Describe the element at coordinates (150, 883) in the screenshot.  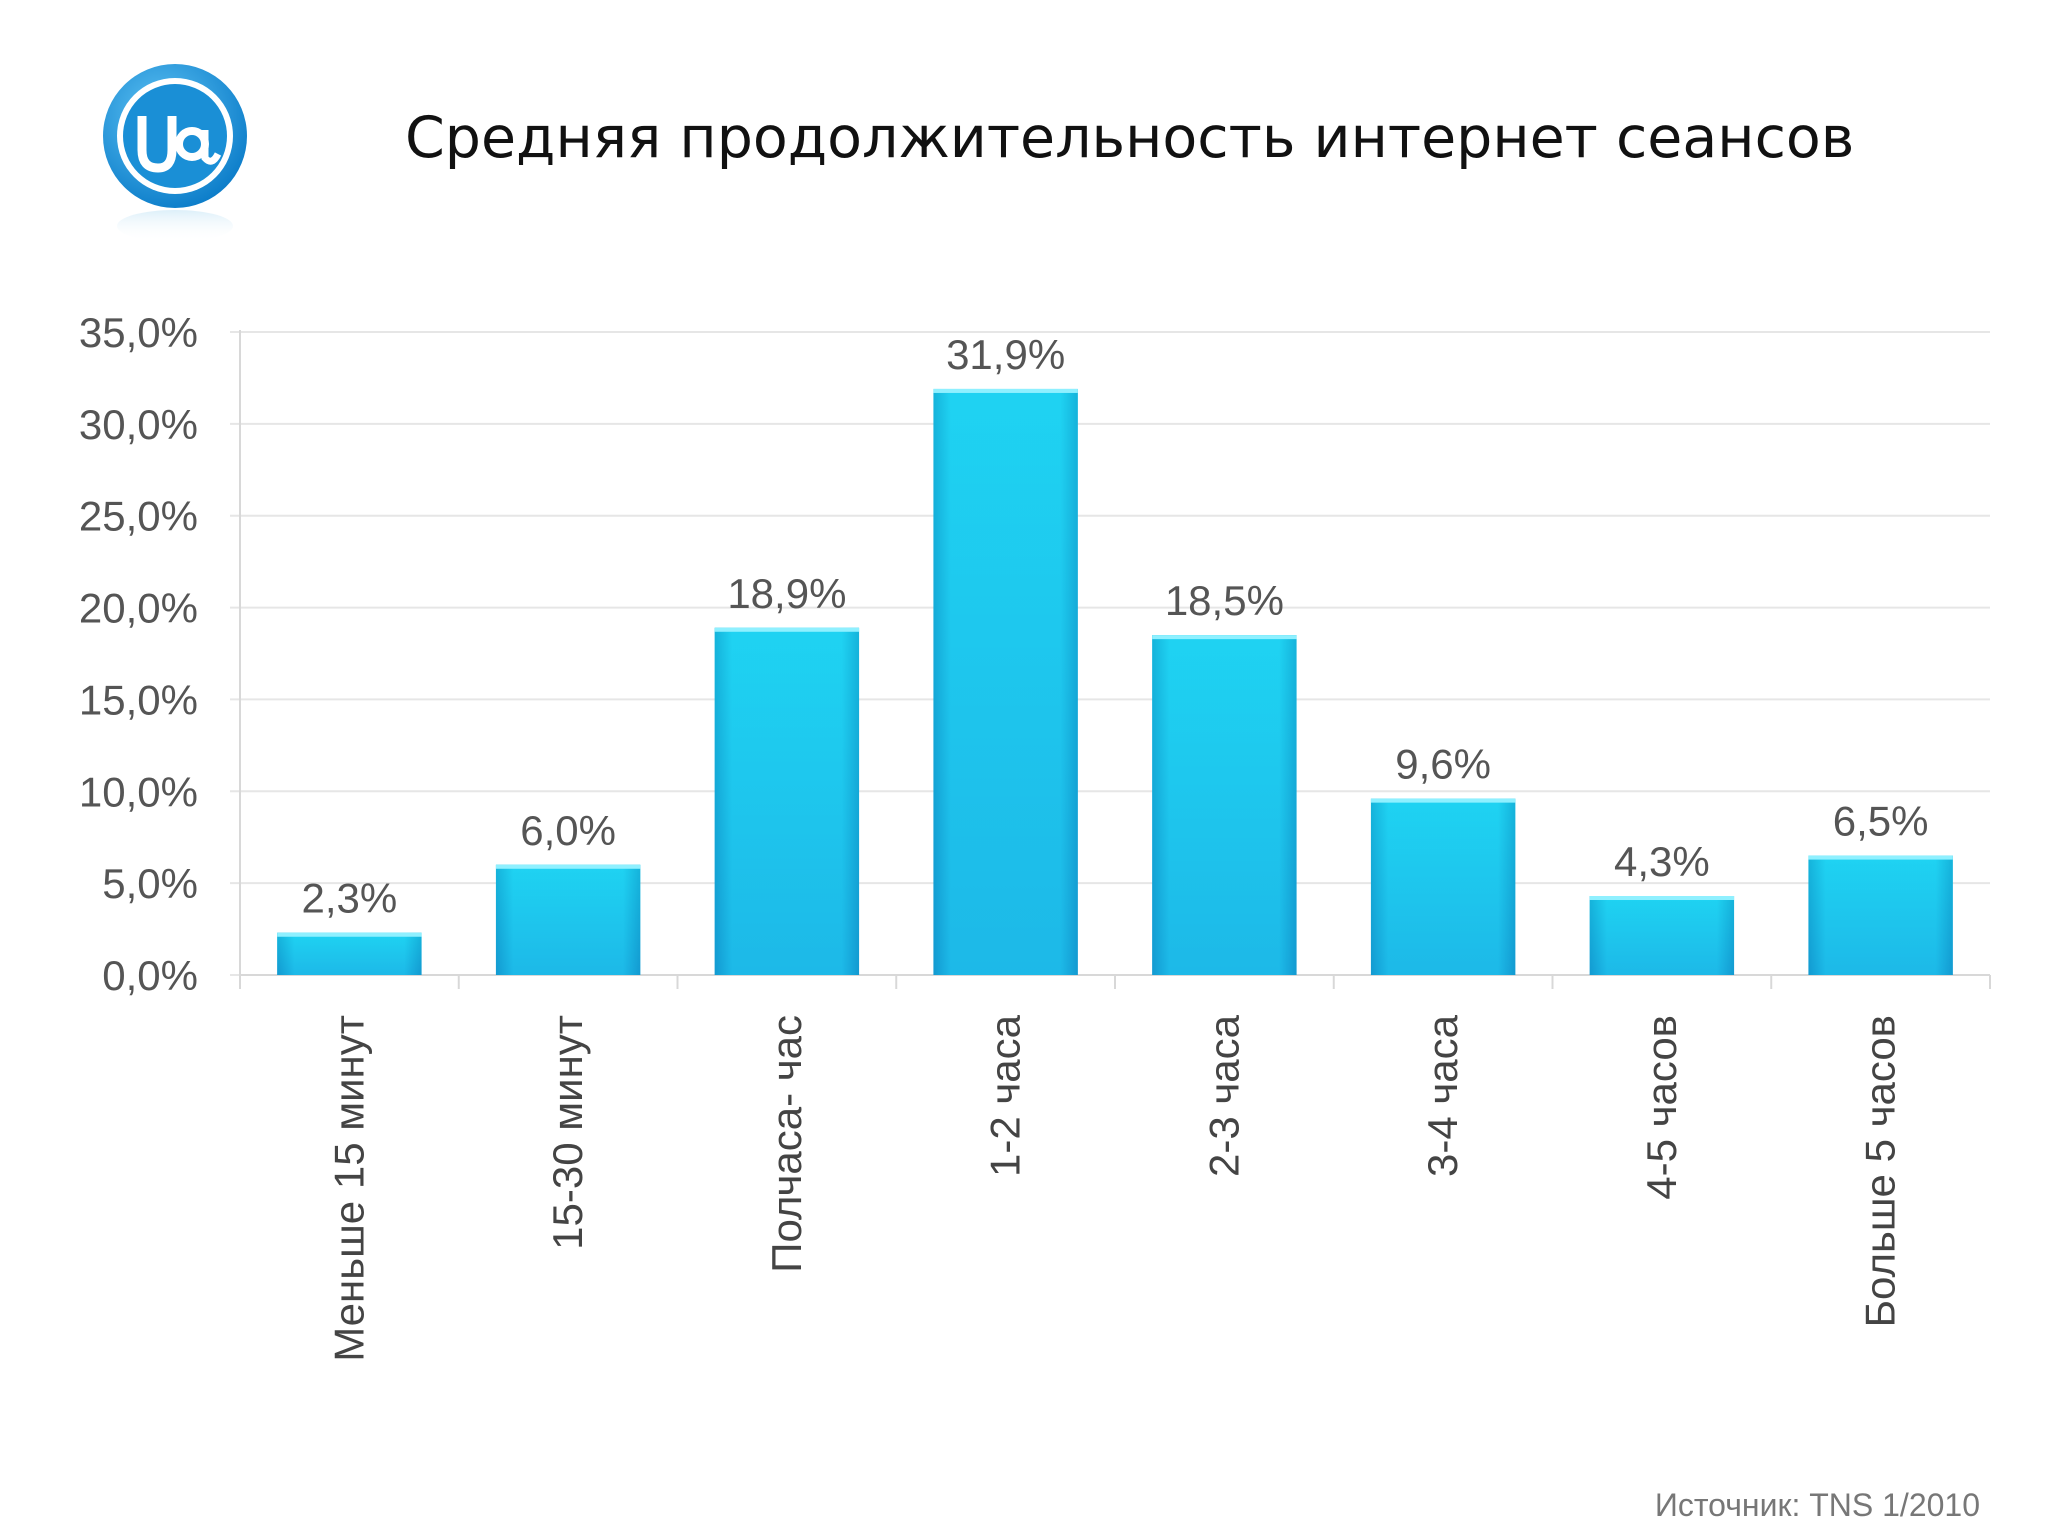
I see `y-tick-label: 5,0%` at that location.